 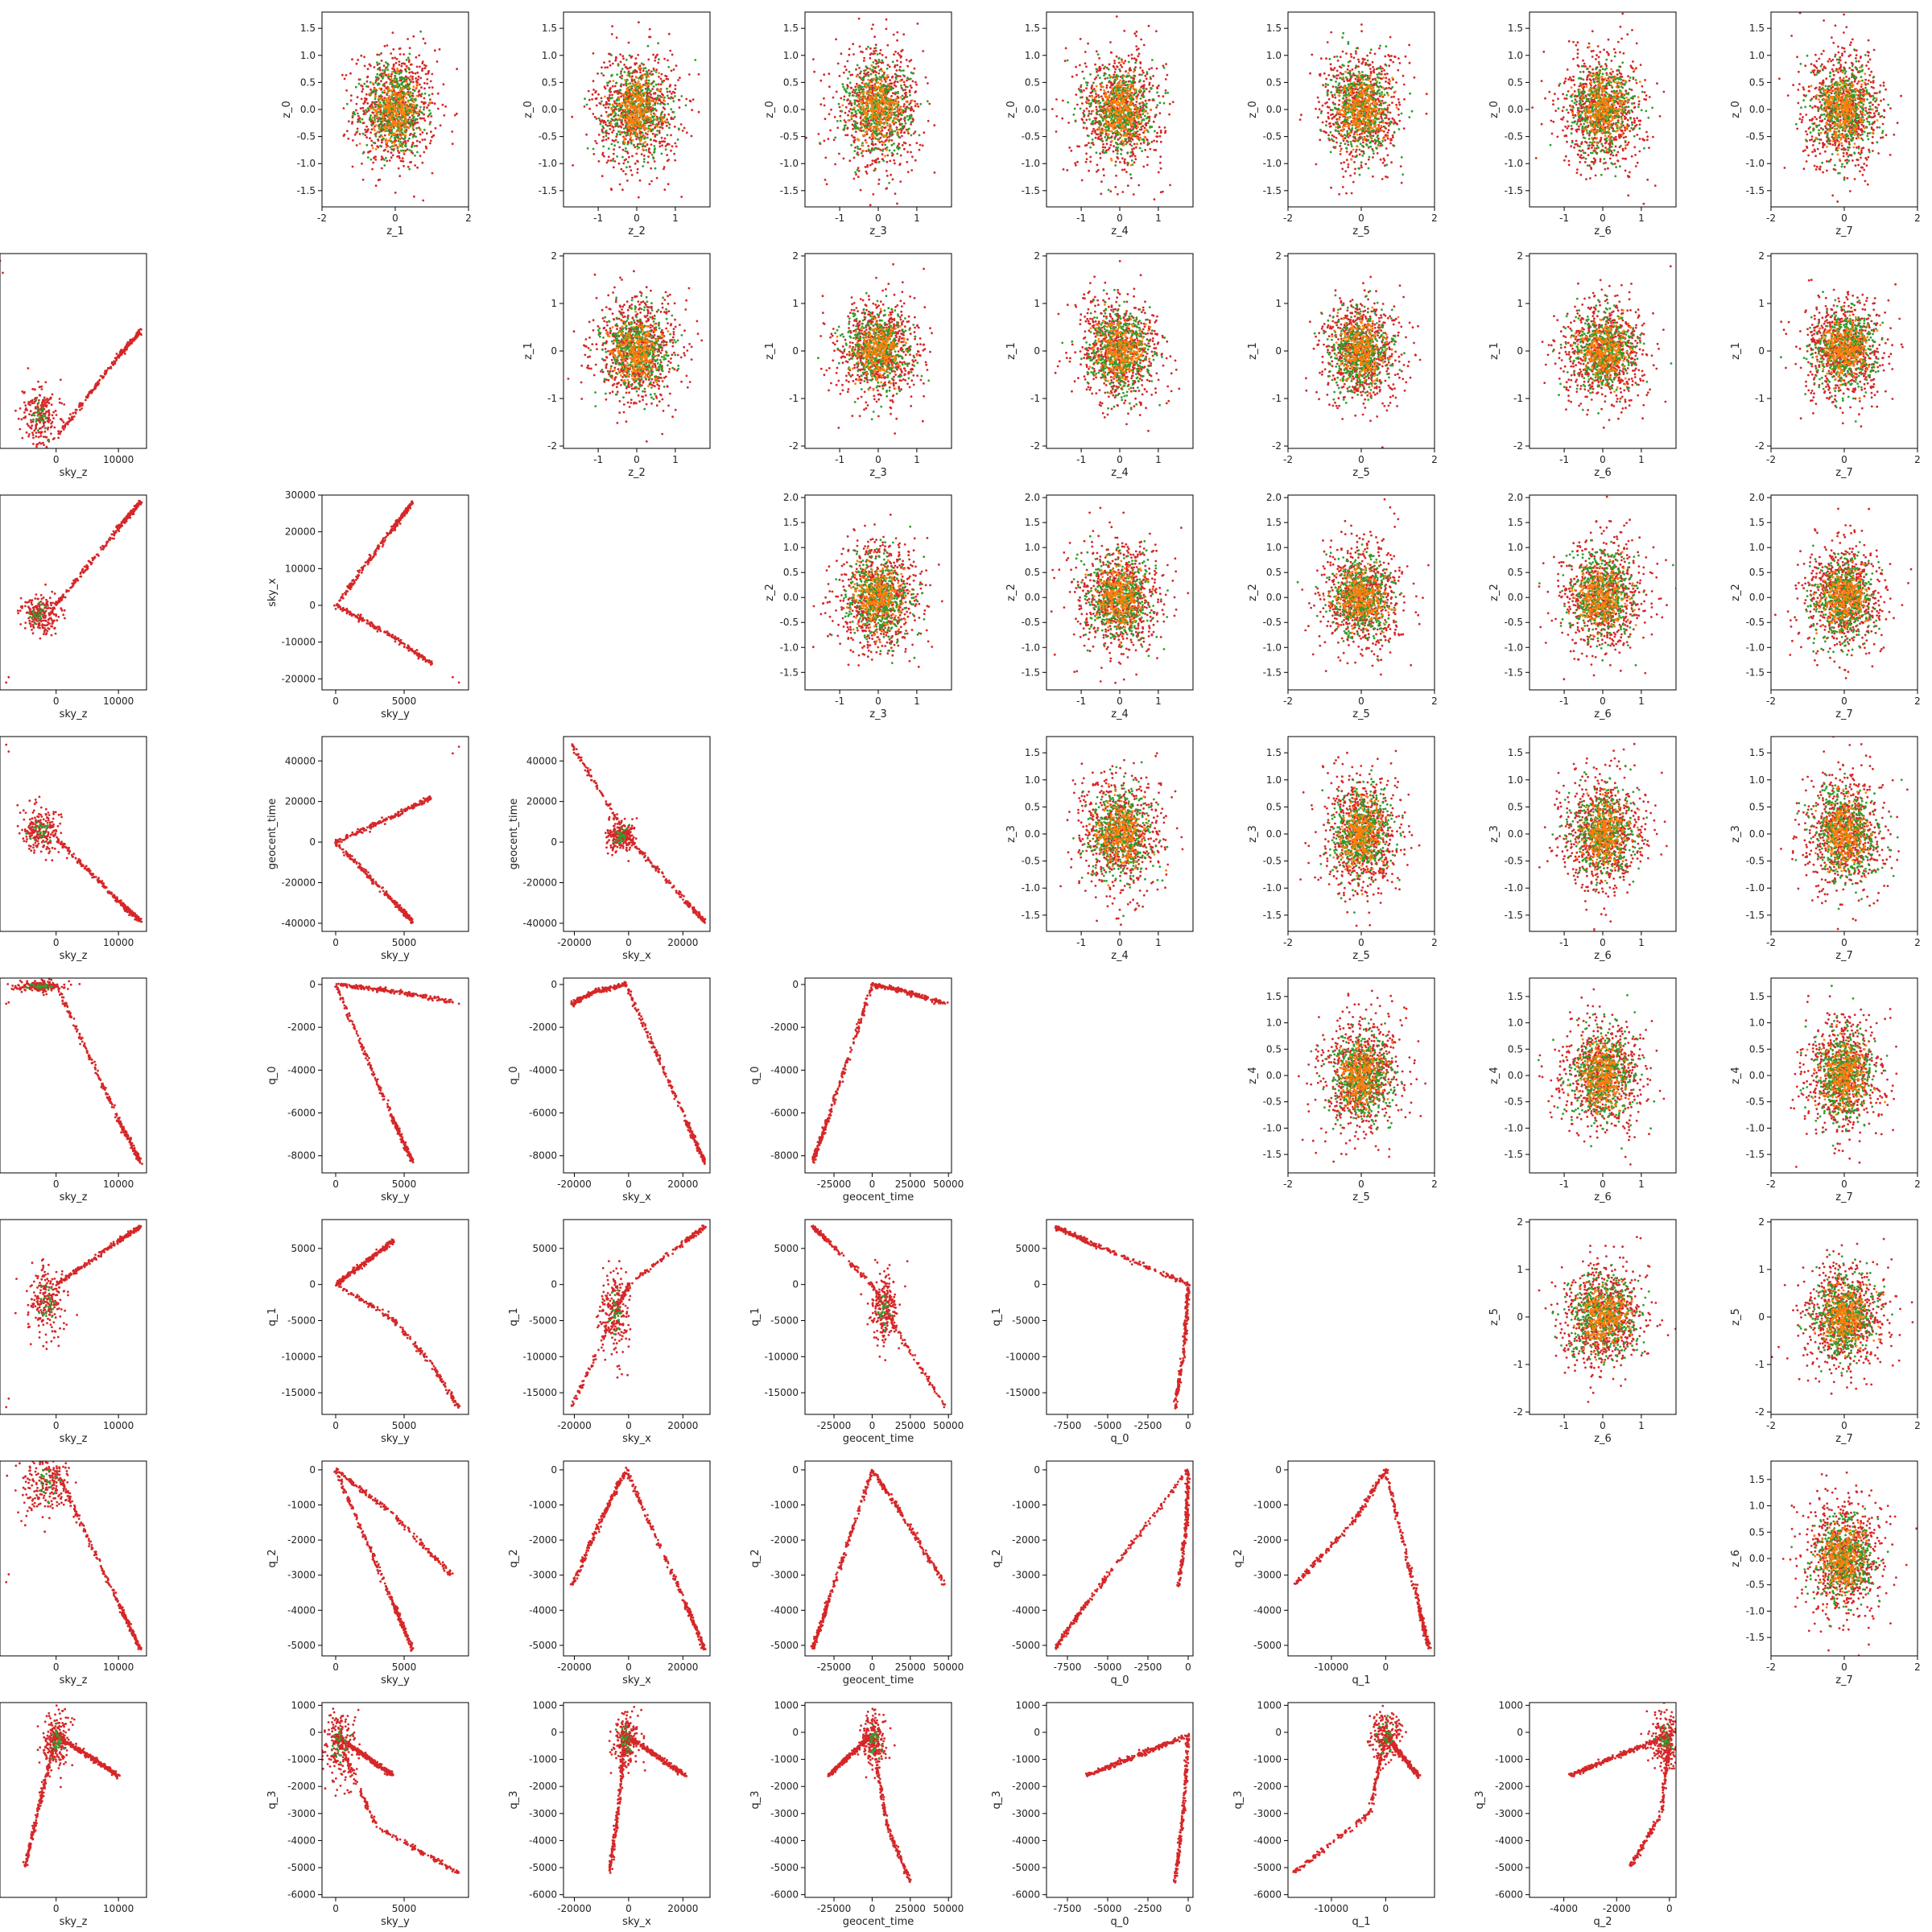 I want to click on x-tick-label: -2, so click(x=322, y=218).